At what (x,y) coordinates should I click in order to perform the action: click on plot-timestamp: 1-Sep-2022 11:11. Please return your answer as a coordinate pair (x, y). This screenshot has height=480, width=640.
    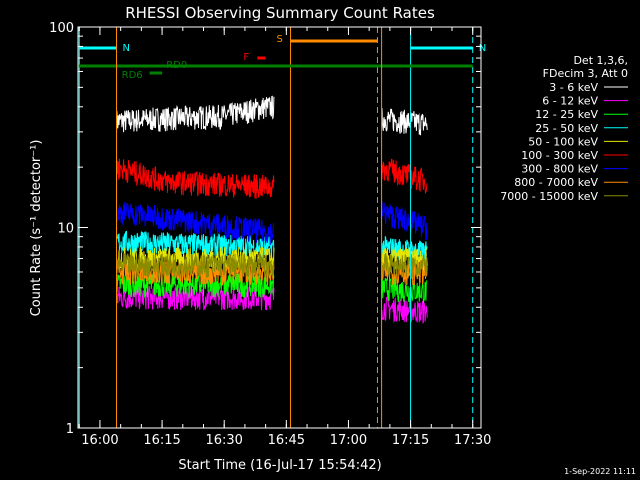
    Looking at the image, I should click on (600, 471).